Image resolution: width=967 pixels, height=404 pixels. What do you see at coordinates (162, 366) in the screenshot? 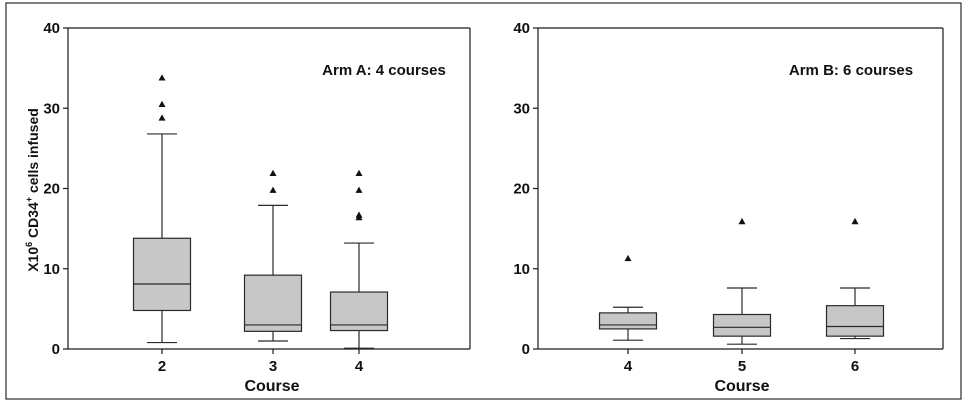
I see `x-tick-label: 2` at bounding box center [162, 366].